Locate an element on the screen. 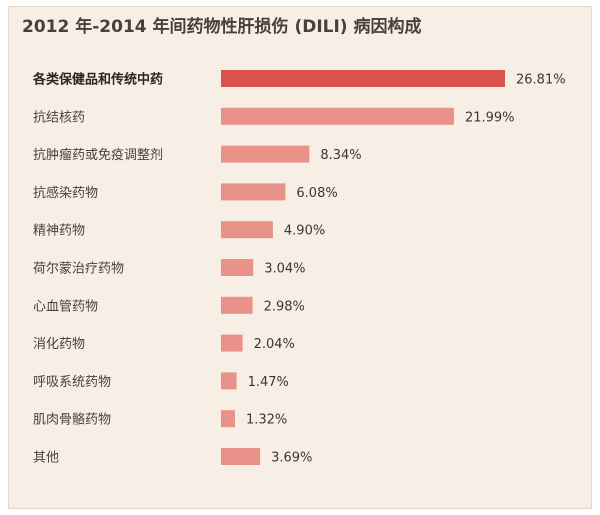 The image size is (600, 515). category-label: 荷尔蒙治疗药物 is located at coordinates (78, 269).